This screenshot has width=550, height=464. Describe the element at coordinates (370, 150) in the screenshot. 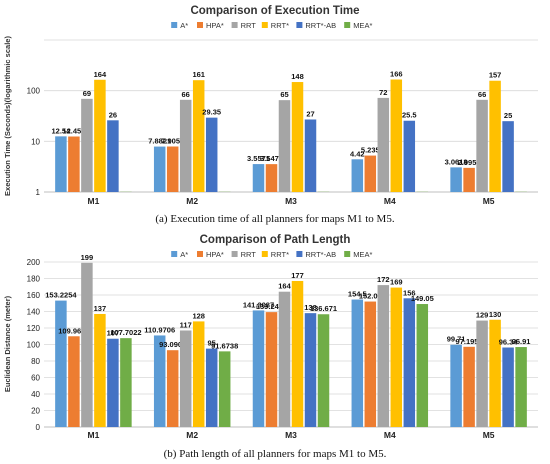

I see `data-label: 5.235` at that location.